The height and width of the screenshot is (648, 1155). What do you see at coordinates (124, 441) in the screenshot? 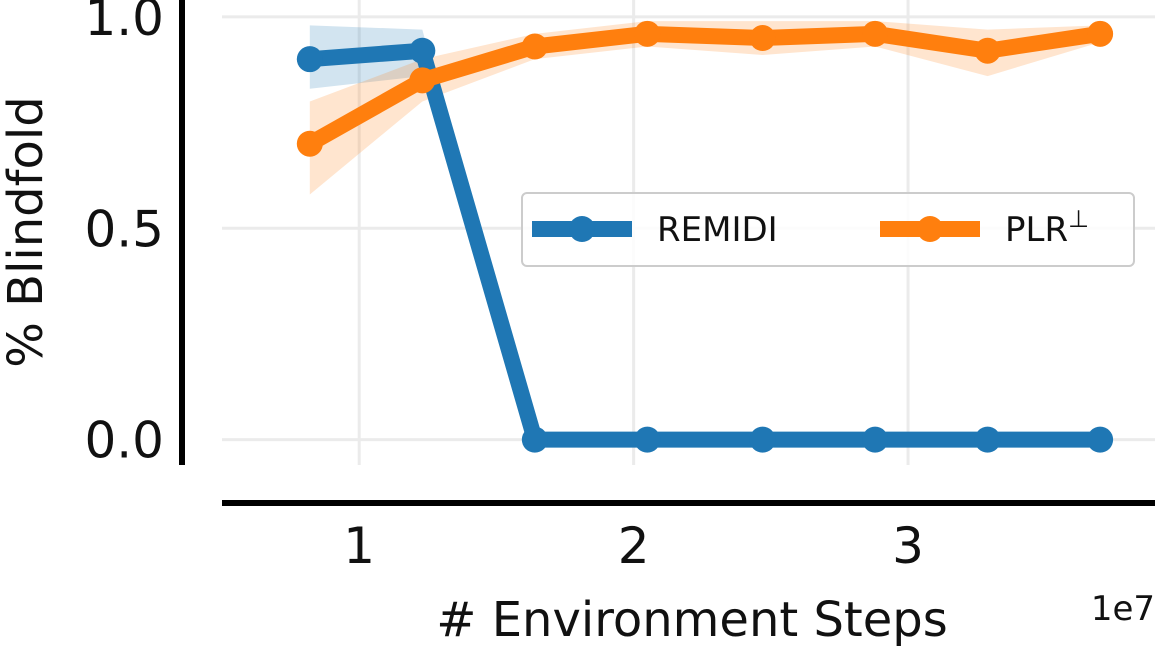
I see `y-tick-label: 0.0` at bounding box center [124, 441].